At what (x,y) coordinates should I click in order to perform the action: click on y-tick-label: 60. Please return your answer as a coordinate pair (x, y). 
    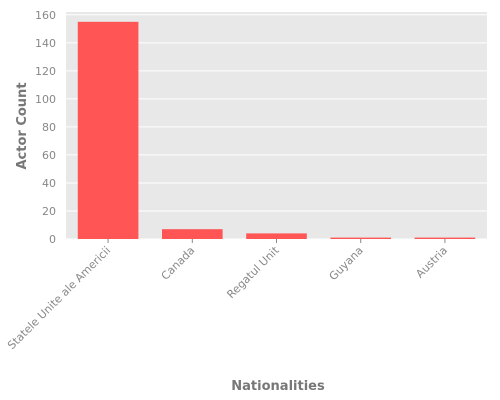
    Looking at the image, I should click on (49, 155).